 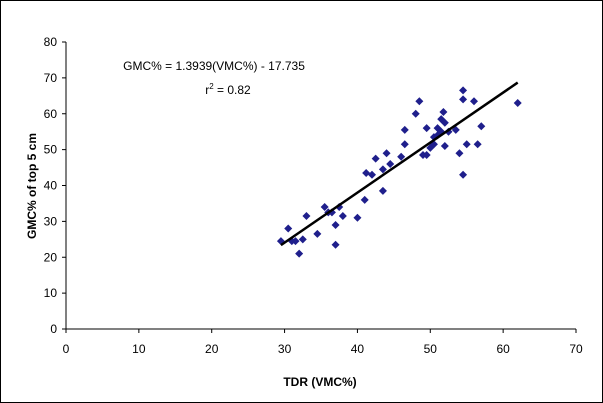 What do you see at coordinates (51, 78) in the screenshot?
I see `y-tick-label: 70` at bounding box center [51, 78].